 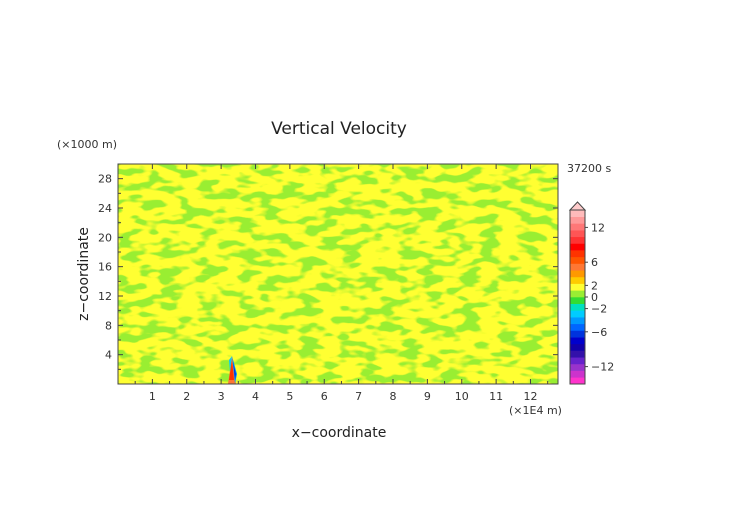 I want to click on colorbar-arrow, so click(x=577, y=206).